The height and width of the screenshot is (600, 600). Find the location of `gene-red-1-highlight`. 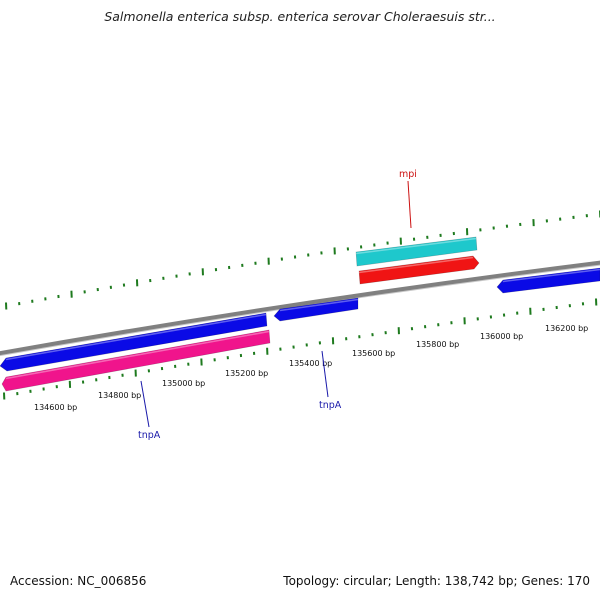

gene-red-1-highlight is located at coordinates (416, 265).